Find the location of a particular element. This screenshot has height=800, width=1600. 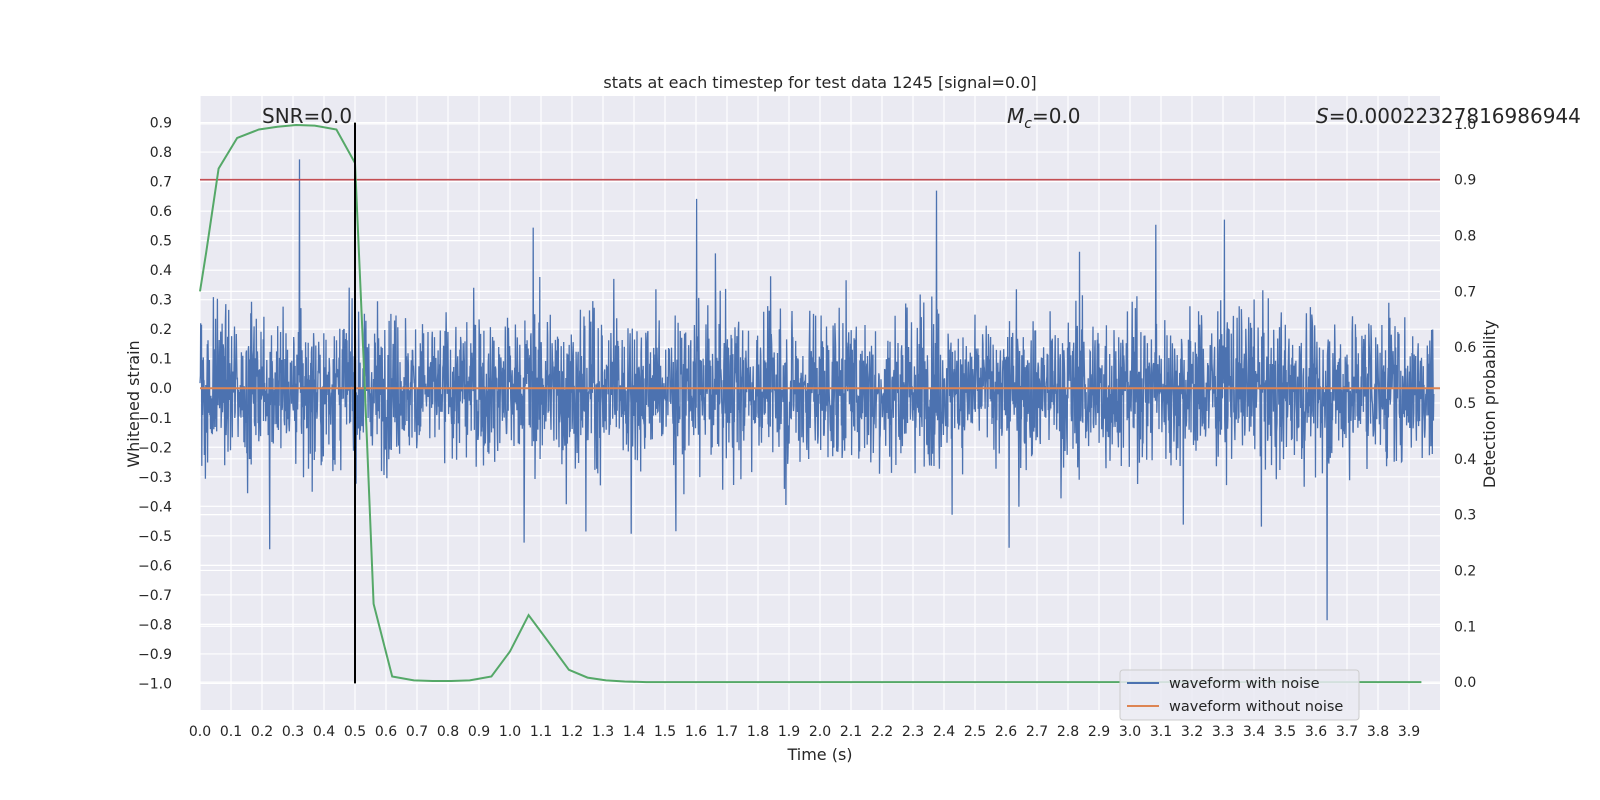

y-tick-label-left: −0.1 is located at coordinates (155, 419).